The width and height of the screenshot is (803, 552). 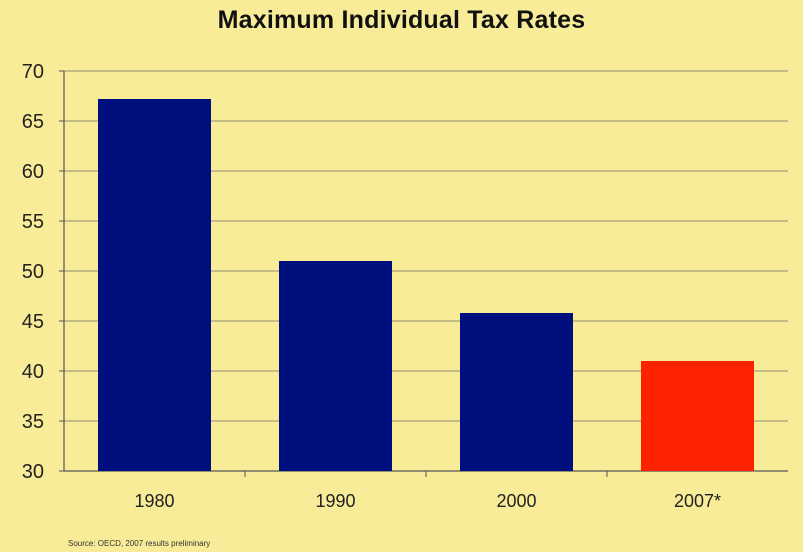 I want to click on bar-2000, so click(x=516, y=392).